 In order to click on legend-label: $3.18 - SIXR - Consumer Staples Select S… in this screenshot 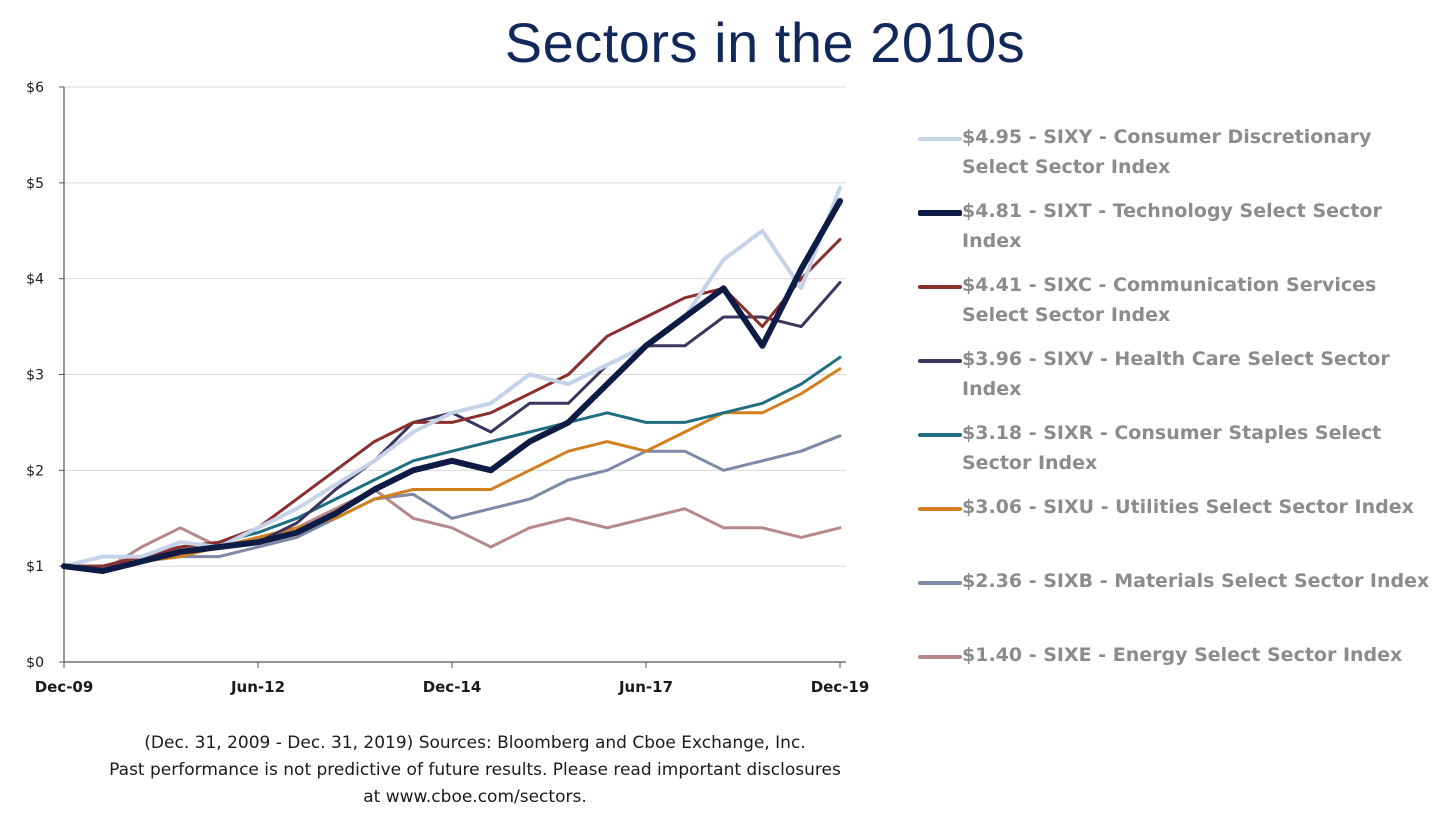, I will do `click(1172, 448)`.